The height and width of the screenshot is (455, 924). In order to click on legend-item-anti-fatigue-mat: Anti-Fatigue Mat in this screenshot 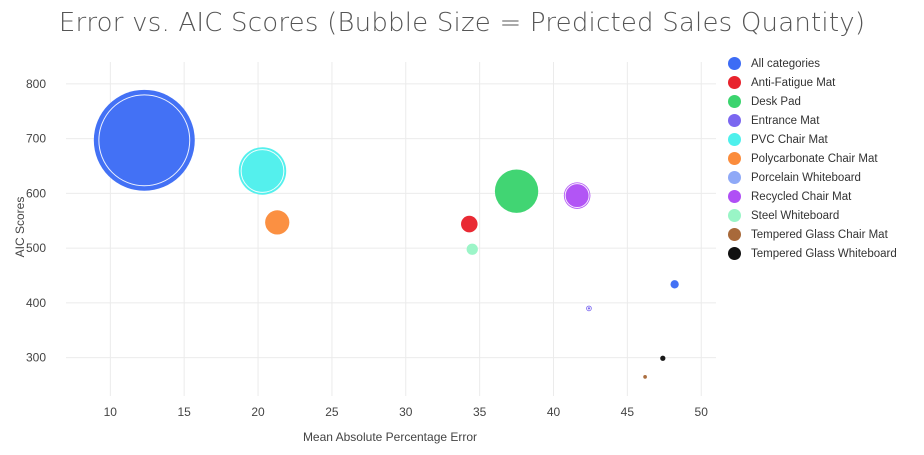, I will do `click(823, 82)`.